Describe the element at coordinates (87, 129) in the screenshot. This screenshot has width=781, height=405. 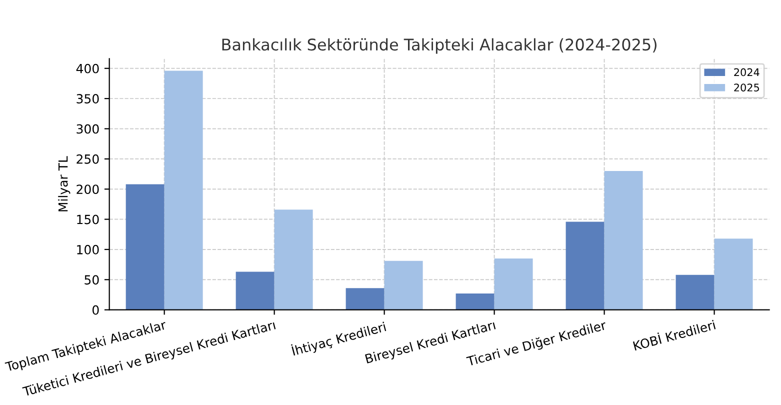
I see `y-tick-label: 300` at that location.